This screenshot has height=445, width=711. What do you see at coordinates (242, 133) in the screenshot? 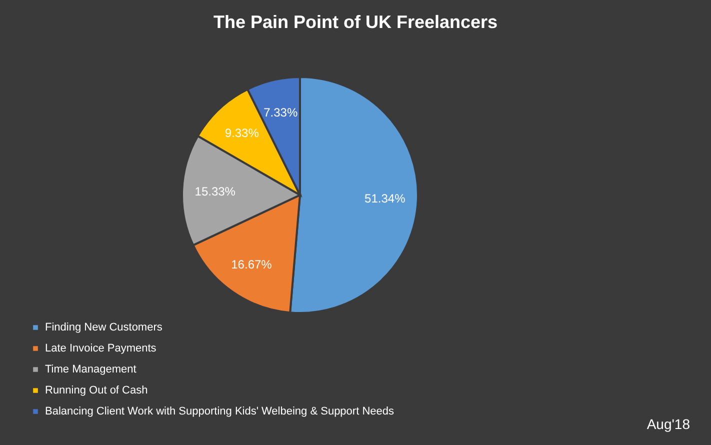
I see `data-label: 9.33%` at bounding box center [242, 133].